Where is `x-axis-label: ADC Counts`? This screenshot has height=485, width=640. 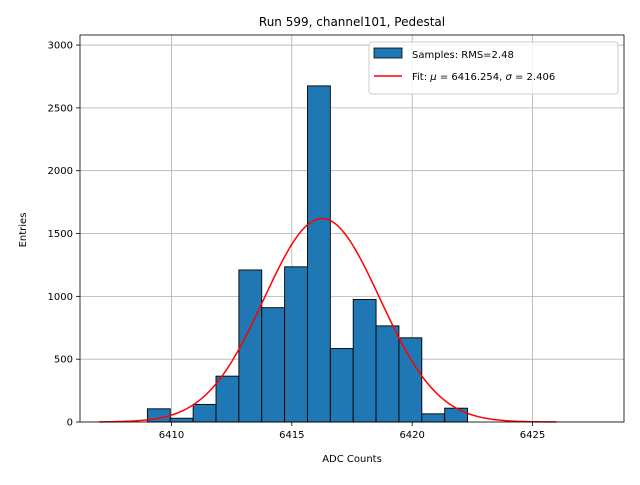 x-axis-label: ADC Counts is located at coordinates (352, 459).